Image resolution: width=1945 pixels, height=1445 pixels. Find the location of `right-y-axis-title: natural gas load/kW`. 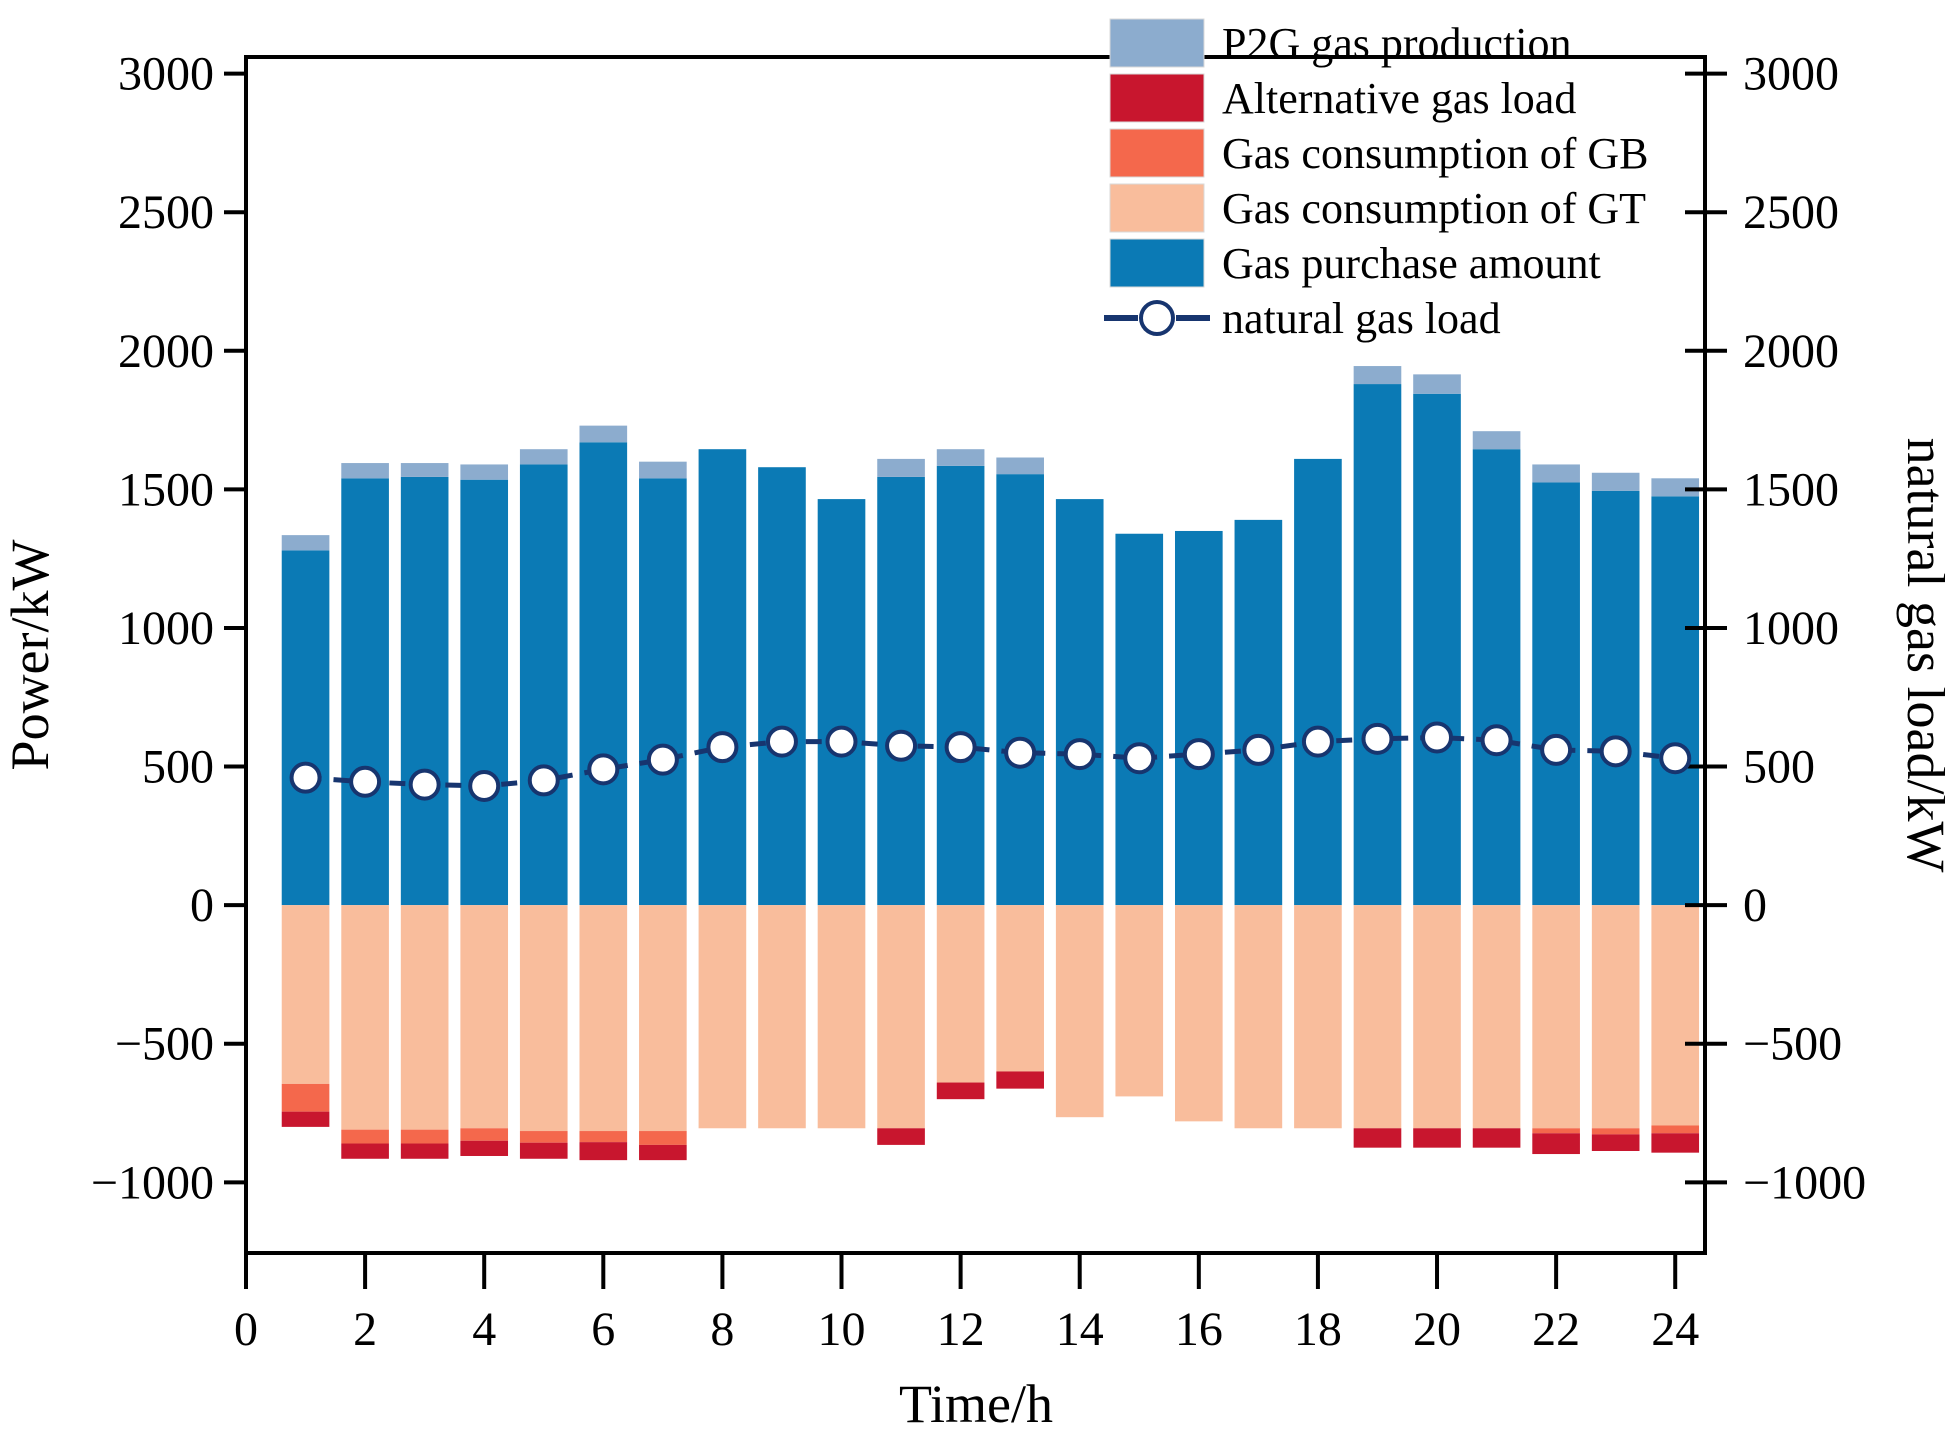

right-y-axis-title: natural gas load/kW is located at coordinates (1920, 655).